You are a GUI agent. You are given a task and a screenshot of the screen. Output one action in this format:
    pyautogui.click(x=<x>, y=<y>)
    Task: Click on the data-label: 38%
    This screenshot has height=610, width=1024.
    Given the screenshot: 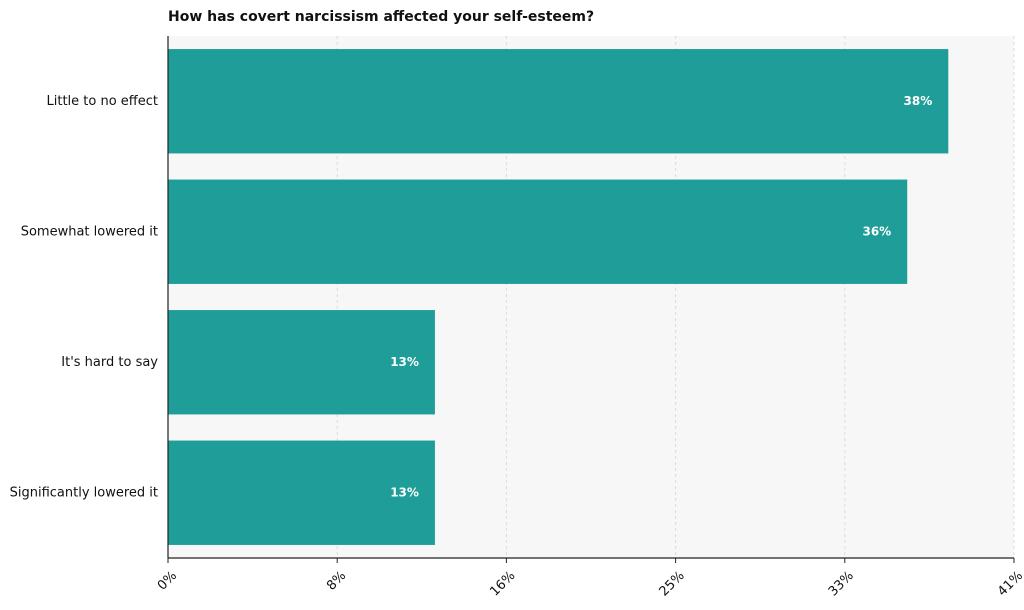 What is the action you would take?
    pyautogui.click(x=918, y=101)
    